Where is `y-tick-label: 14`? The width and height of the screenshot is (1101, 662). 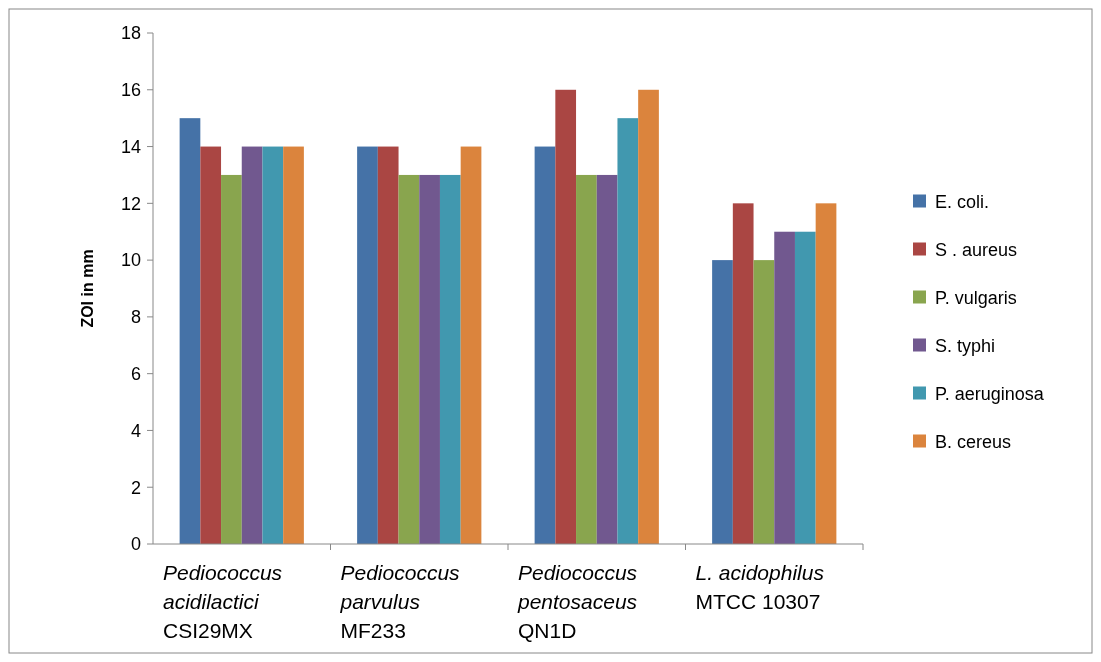 y-tick-label: 14 is located at coordinates (130, 146).